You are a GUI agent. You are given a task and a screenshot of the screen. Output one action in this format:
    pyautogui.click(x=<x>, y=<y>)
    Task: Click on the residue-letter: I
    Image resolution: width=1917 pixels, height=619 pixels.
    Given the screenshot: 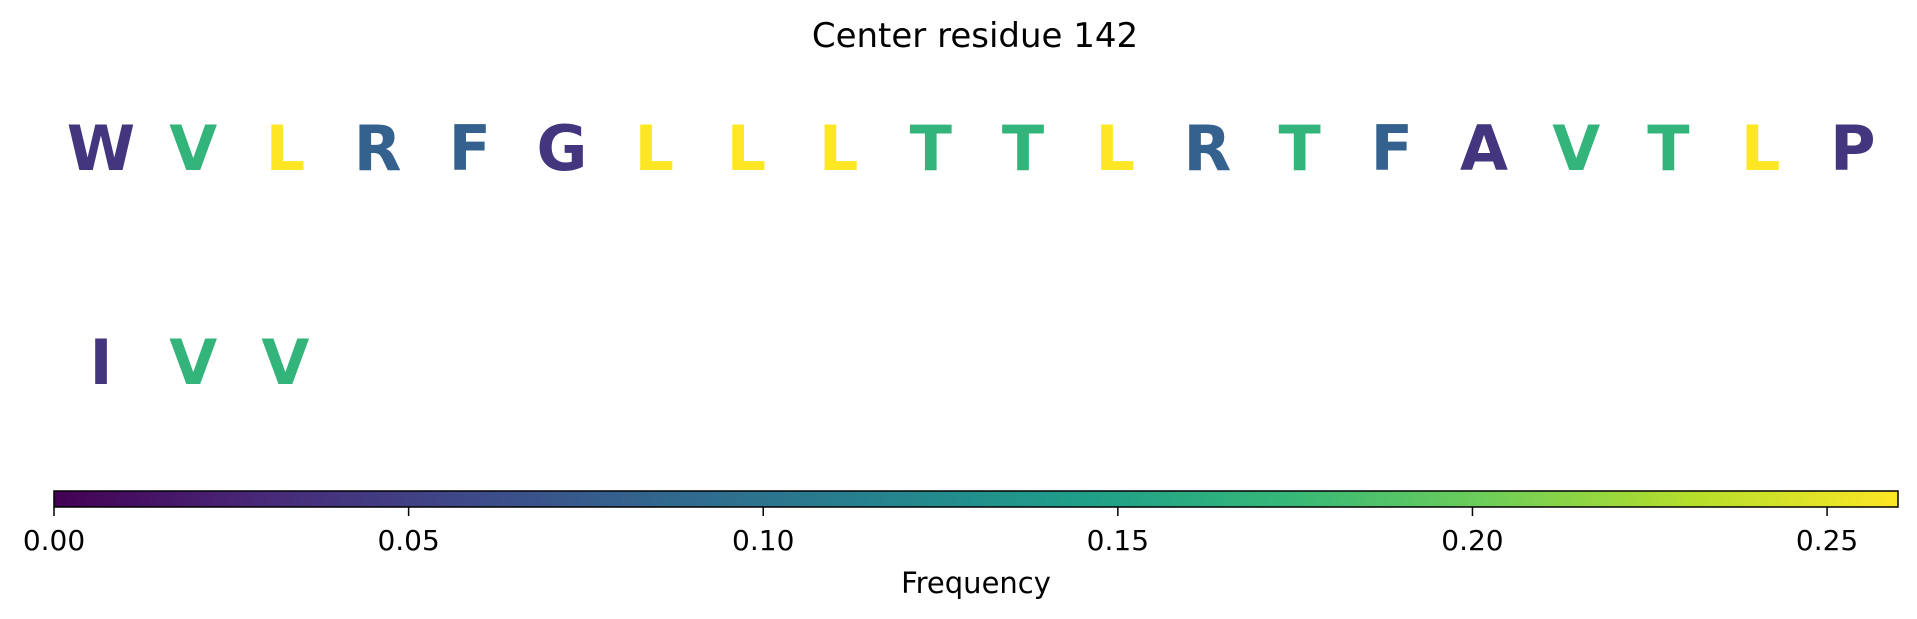 What is the action you would take?
    pyautogui.click(x=100, y=362)
    